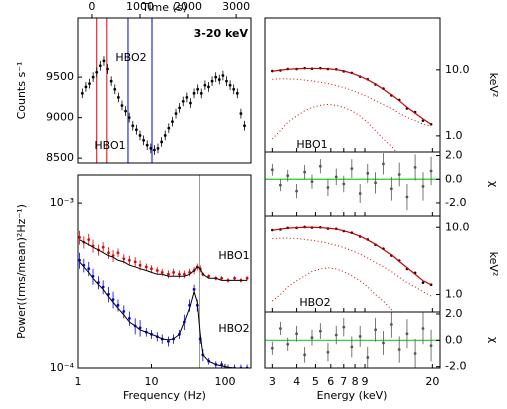  What do you see at coordinates (493, 264) in the screenshot?
I see `y-axis-label: keV²` at bounding box center [493, 264].